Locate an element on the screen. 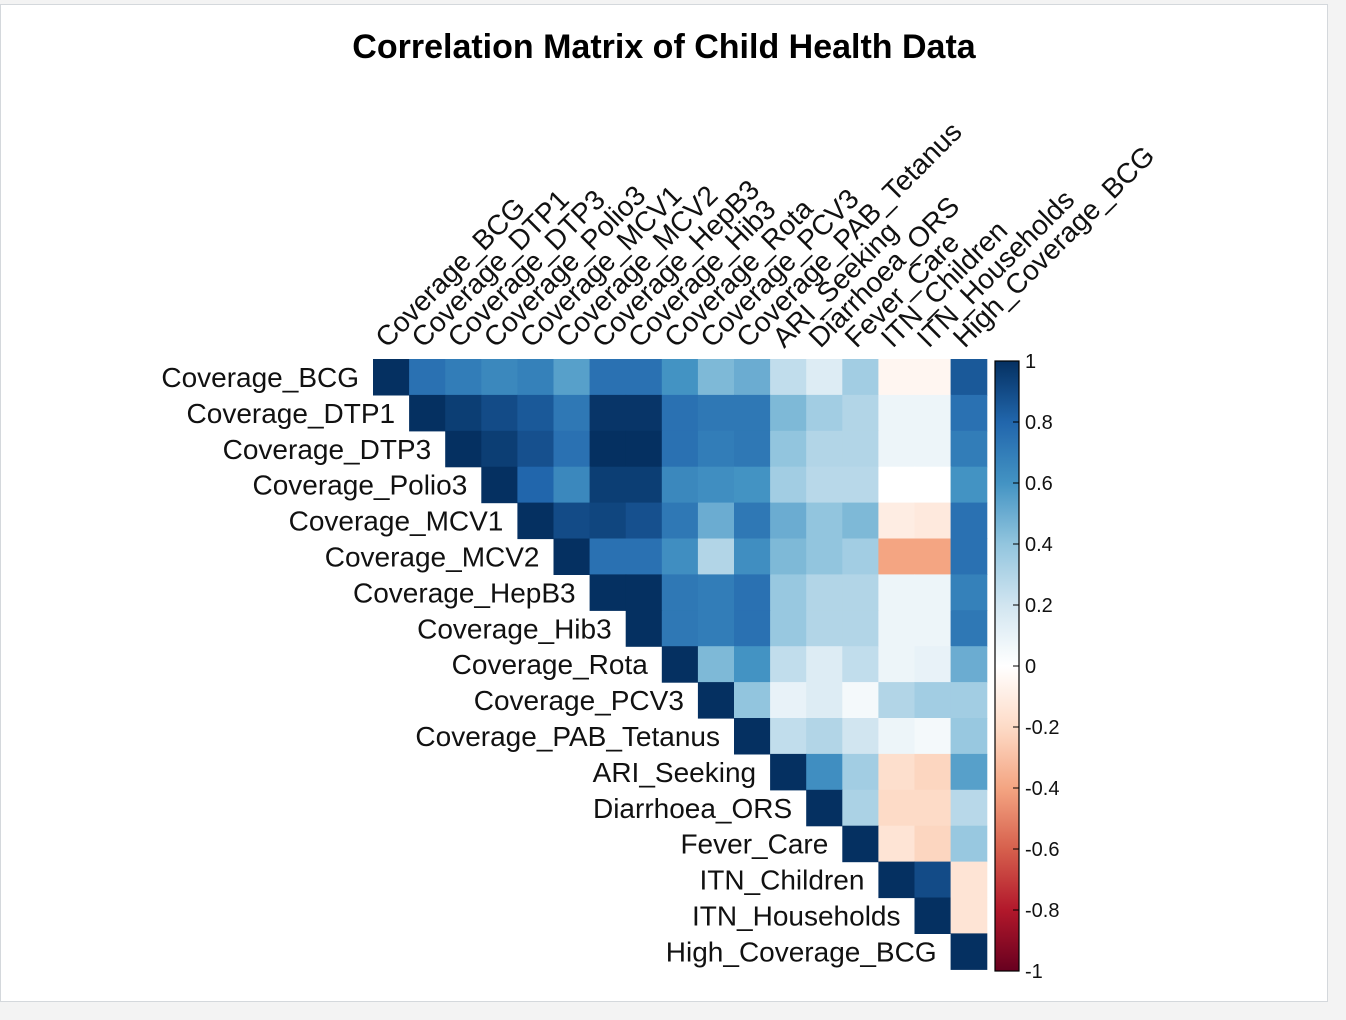 The image size is (1346, 1020). heatmap-cell-Coverage_Rota-ARI_Seeking is located at coordinates (788, 664).